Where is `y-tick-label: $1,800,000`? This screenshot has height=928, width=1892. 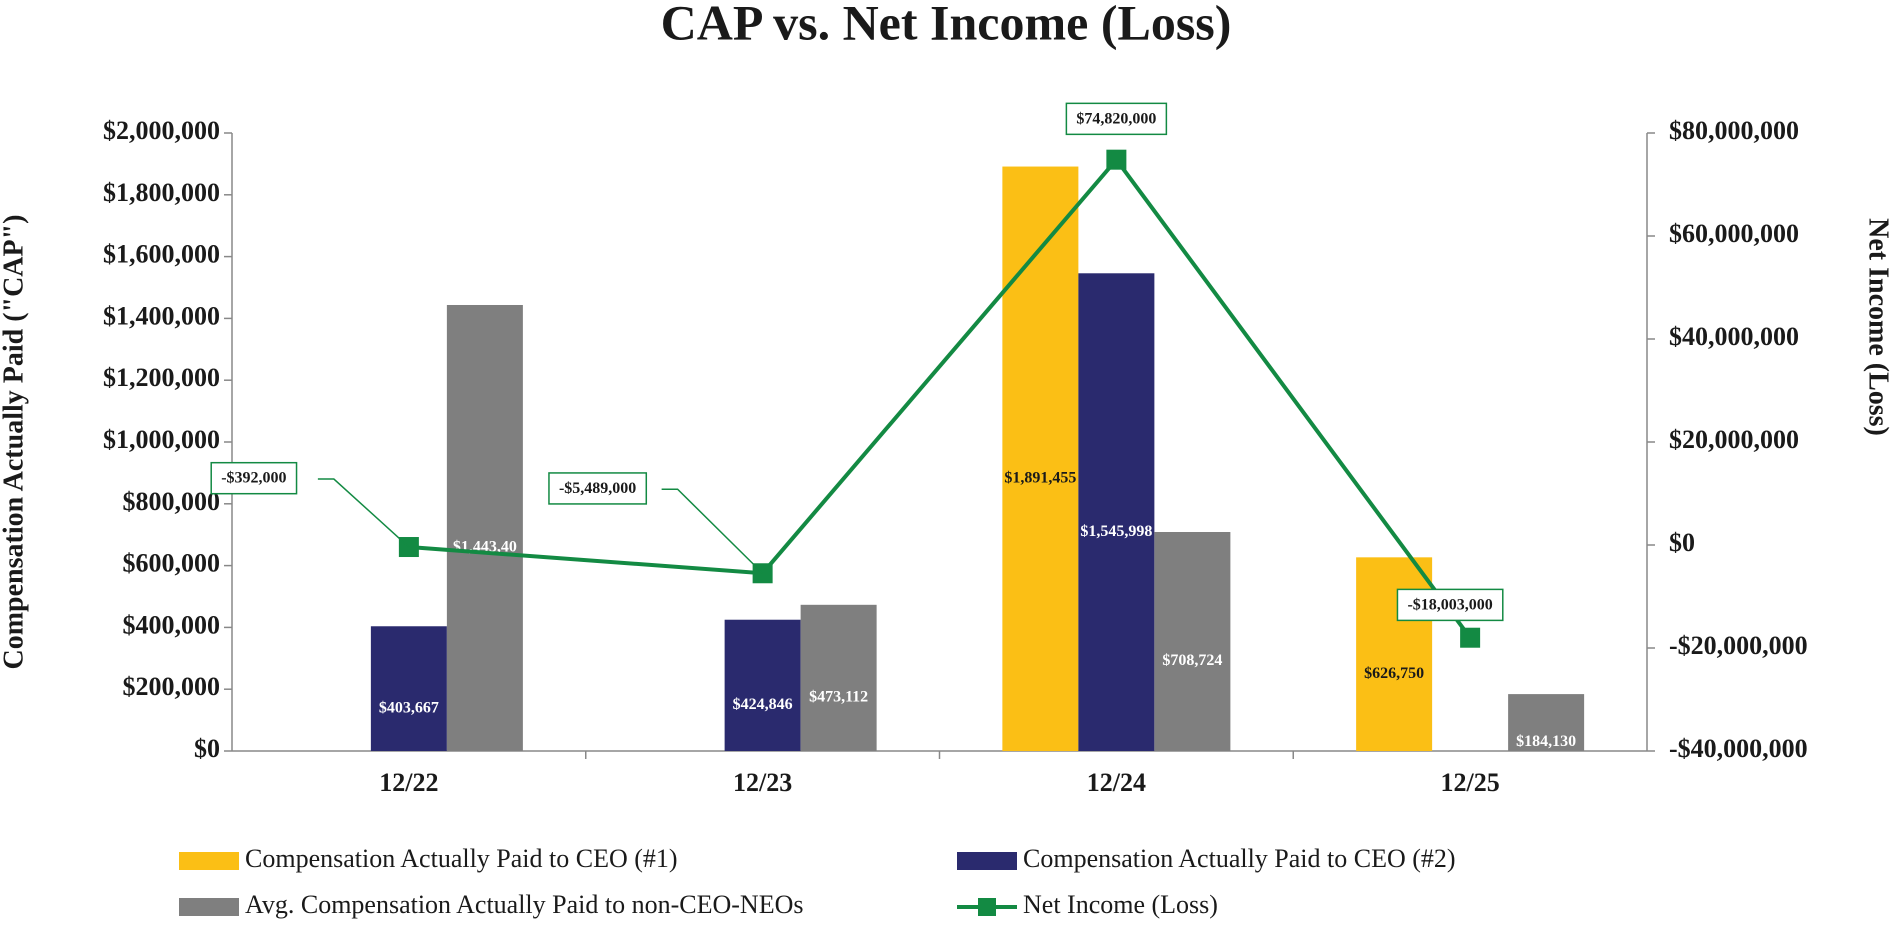 y-tick-label: $1,800,000 is located at coordinates (161, 192).